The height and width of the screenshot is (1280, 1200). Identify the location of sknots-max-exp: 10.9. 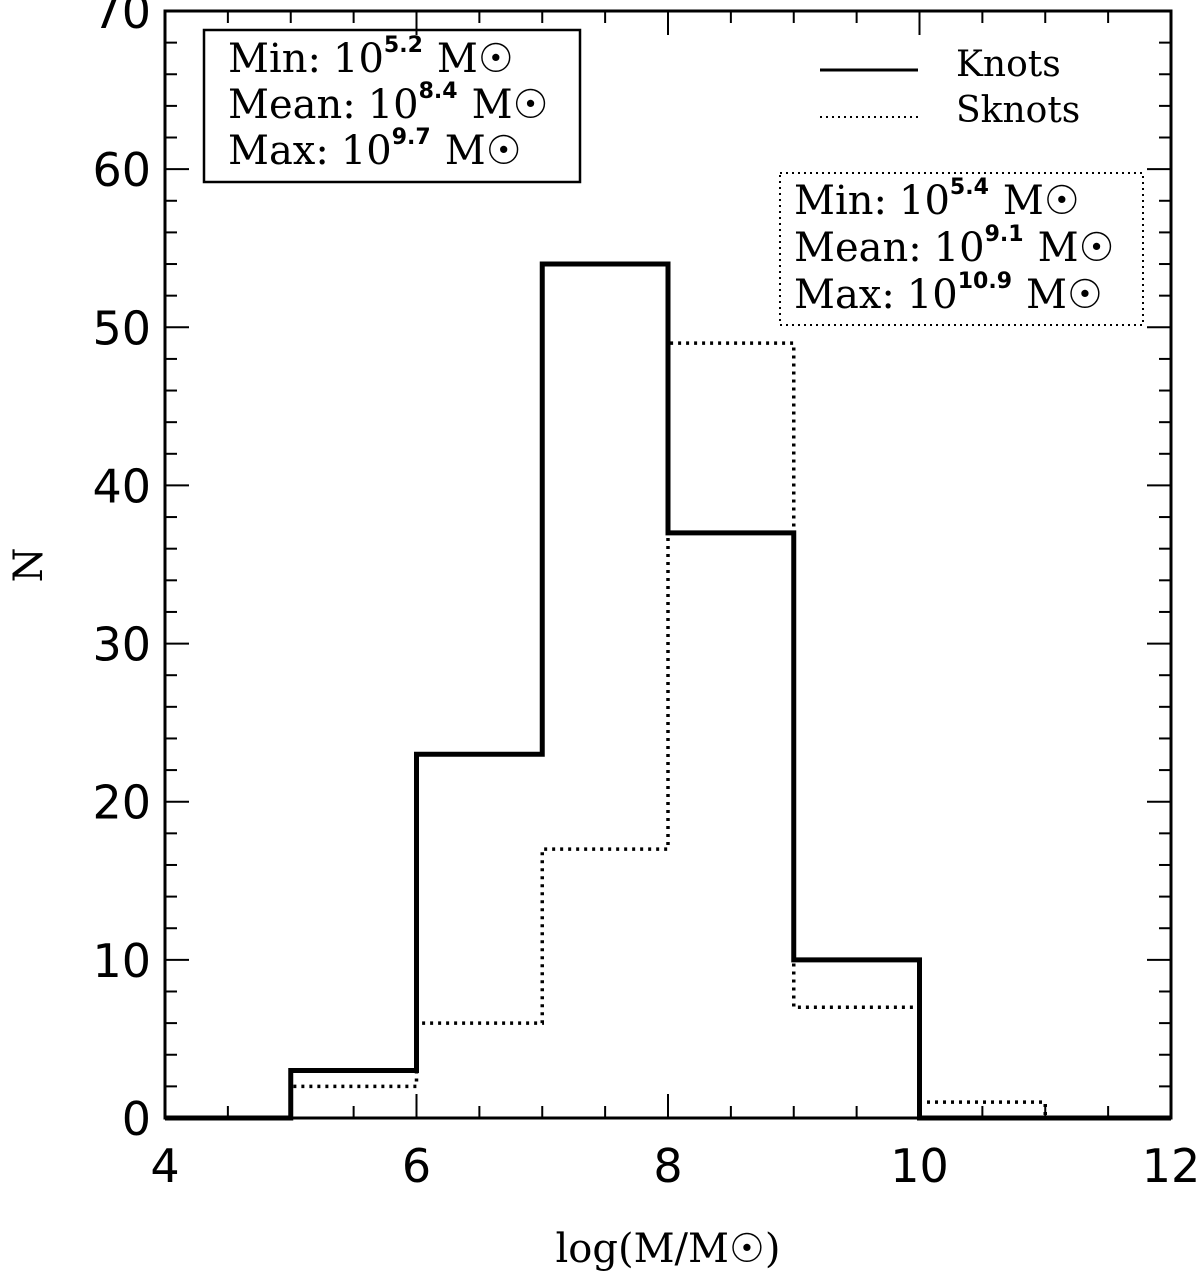
(985, 281).